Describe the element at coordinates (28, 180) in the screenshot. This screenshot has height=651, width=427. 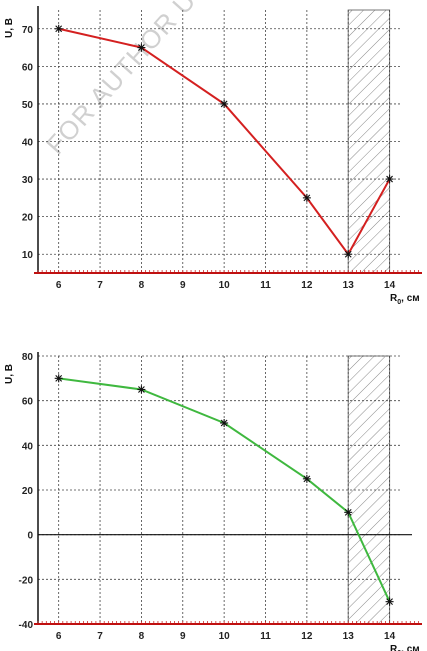
I see `y-tick-label: 30` at that location.